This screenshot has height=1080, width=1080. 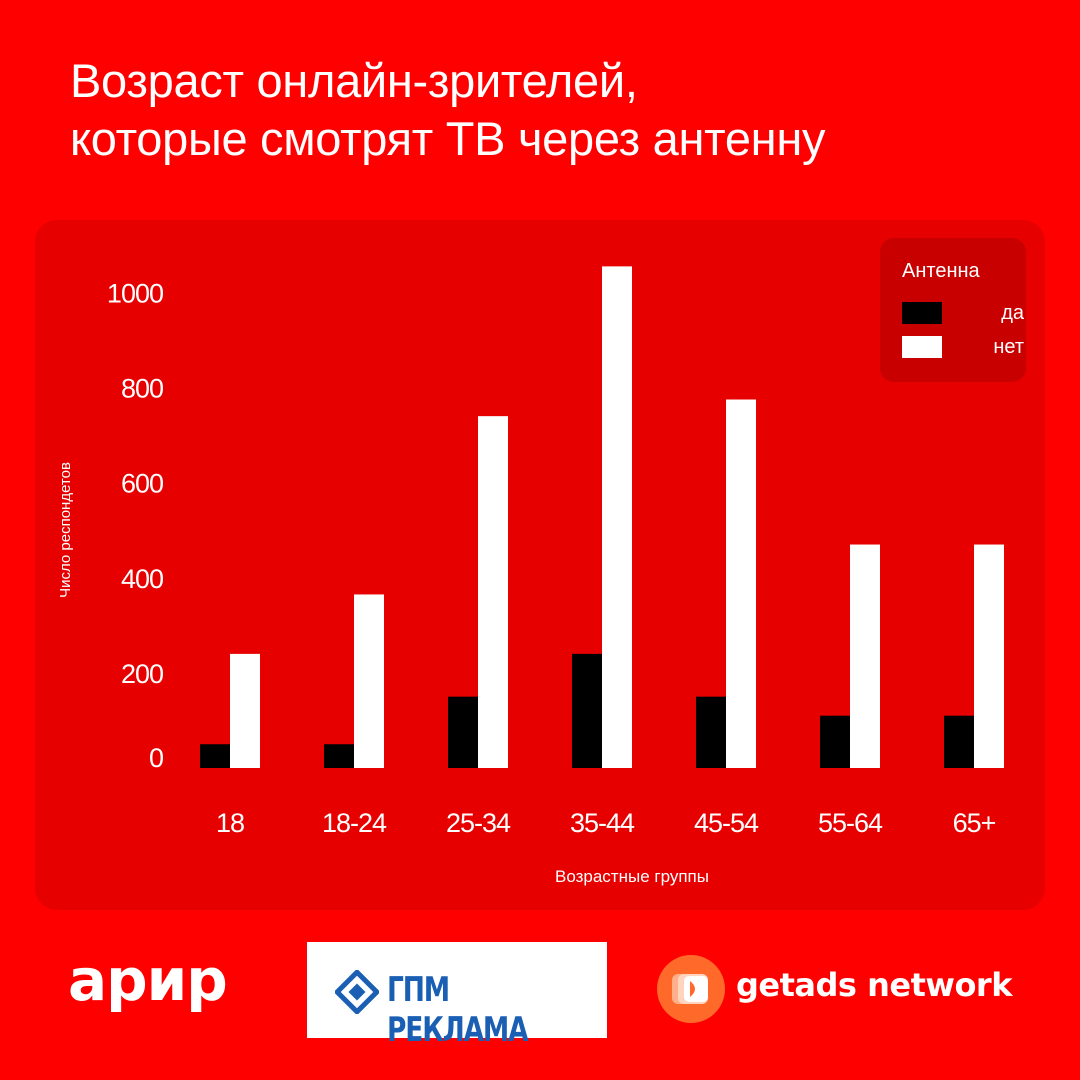 I want to click on getads-logo-text: getads network, so click(x=874, y=985).